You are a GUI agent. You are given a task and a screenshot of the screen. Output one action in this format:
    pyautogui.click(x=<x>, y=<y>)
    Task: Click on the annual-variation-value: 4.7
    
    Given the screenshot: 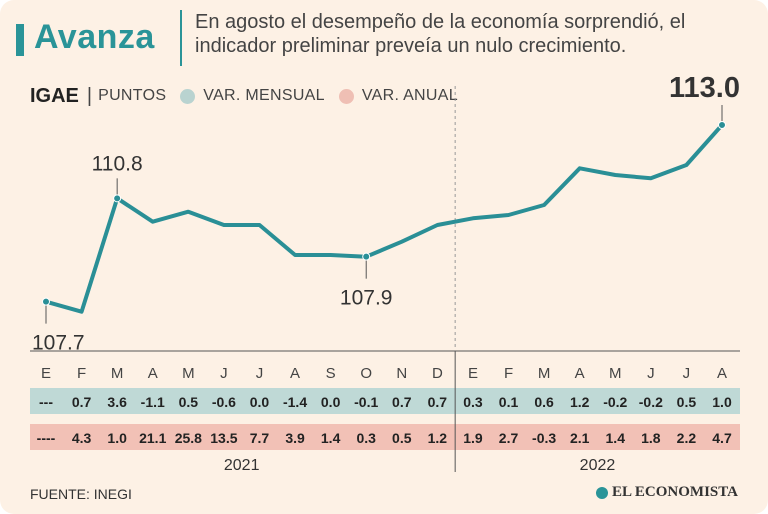 What is the action you would take?
    pyautogui.click(x=722, y=438)
    